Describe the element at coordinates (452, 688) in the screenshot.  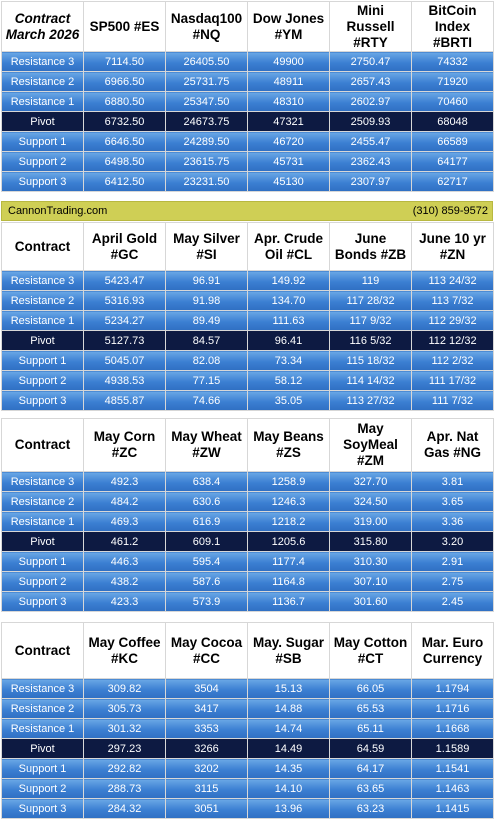
I see `level-value: 1.1794` at that location.